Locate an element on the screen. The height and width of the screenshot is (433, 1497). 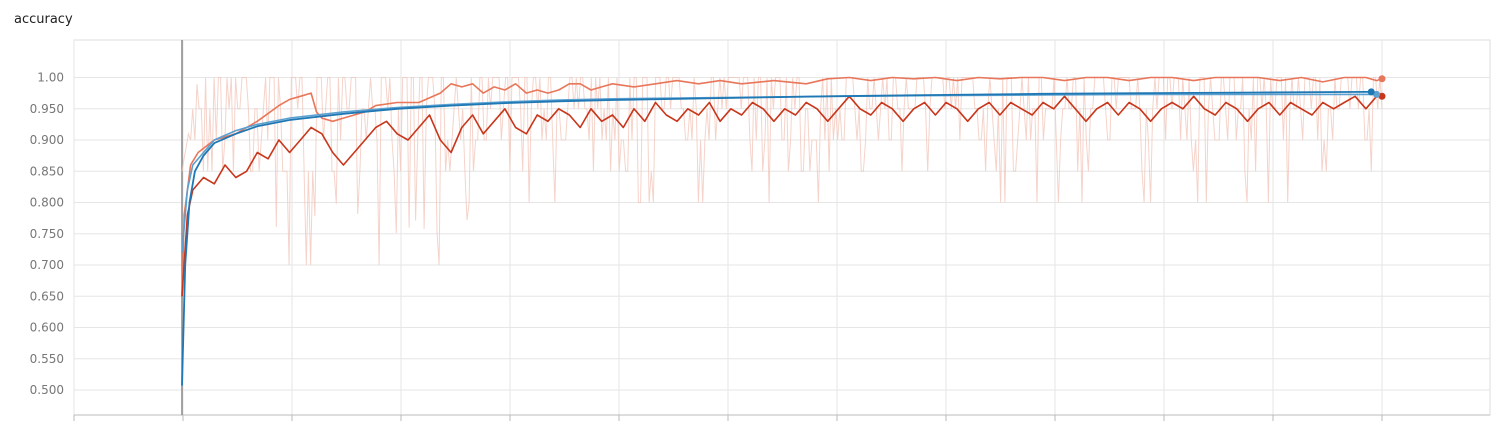
y-tick-label: 0.750 is located at coordinates (47, 234).